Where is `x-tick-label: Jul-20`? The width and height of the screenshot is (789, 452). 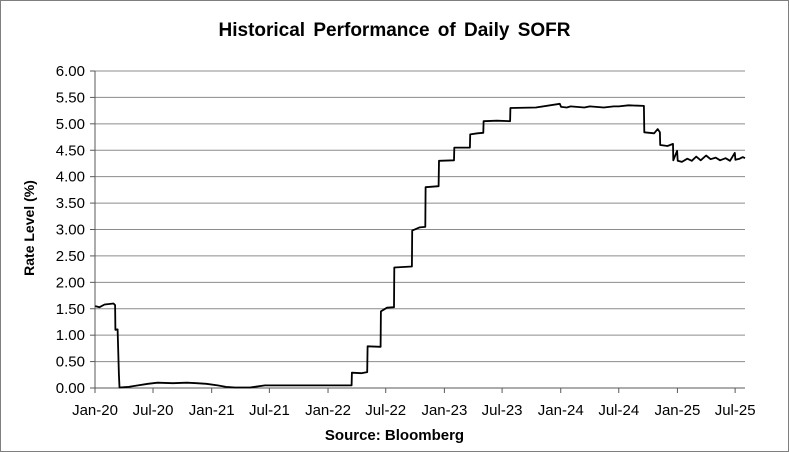
x-tick-label: Jul-20 is located at coordinates (153, 410).